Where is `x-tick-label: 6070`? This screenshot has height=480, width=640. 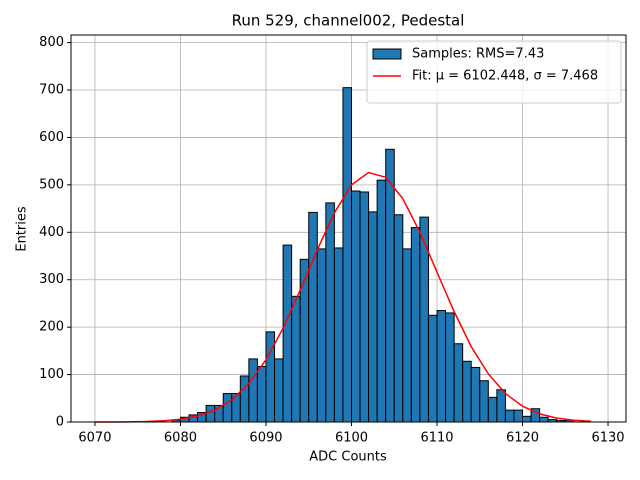
x-tick-label: 6070 is located at coordinates (94, 438).